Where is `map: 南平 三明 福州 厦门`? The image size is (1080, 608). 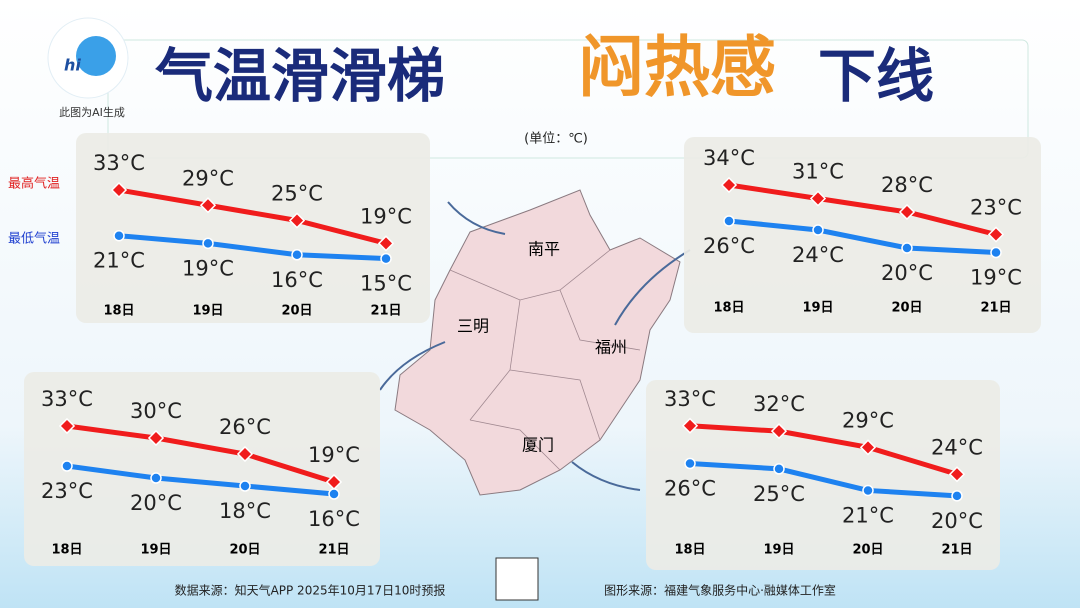 map: 南平 三明 福州 厦门 is located at coordinates (535, 342).